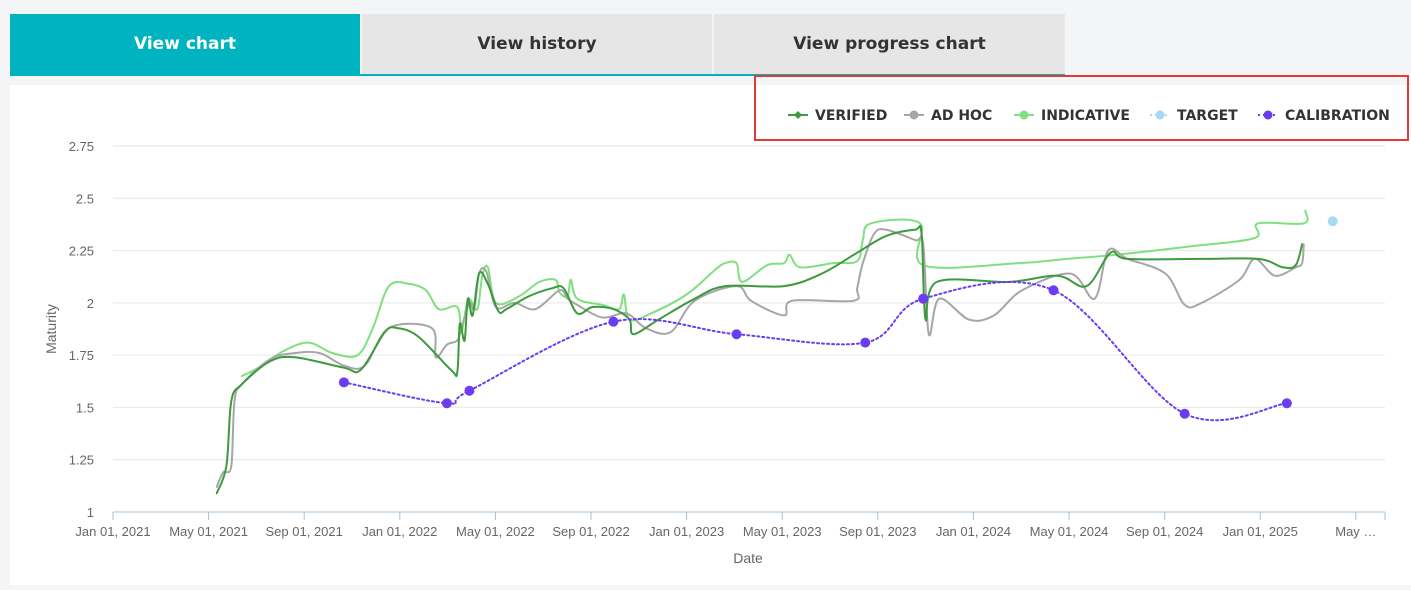  Describe the element at coordinates (1164, 531) in the screenshot. I see `x-tick-label: Sep 01, 2024` at that location.